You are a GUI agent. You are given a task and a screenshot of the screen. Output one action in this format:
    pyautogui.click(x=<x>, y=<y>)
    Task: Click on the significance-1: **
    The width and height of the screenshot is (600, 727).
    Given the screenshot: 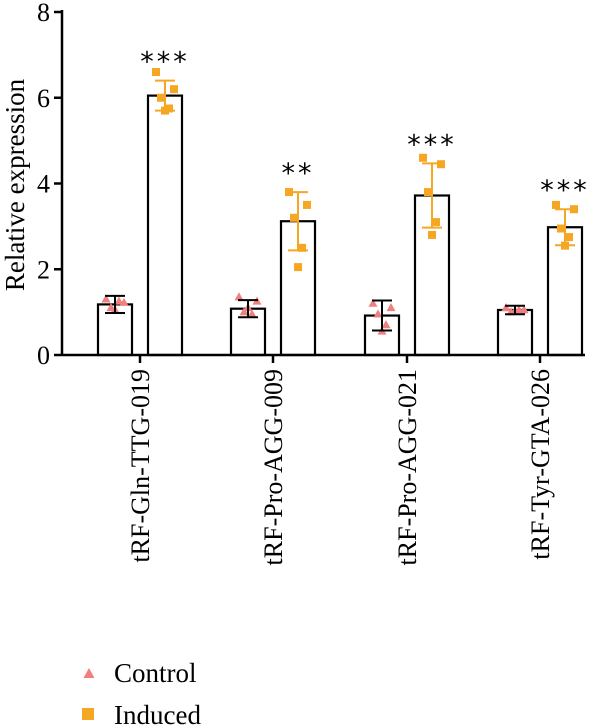 What is the action you would take?
    pyautogui.click(x=298, y=173)
    